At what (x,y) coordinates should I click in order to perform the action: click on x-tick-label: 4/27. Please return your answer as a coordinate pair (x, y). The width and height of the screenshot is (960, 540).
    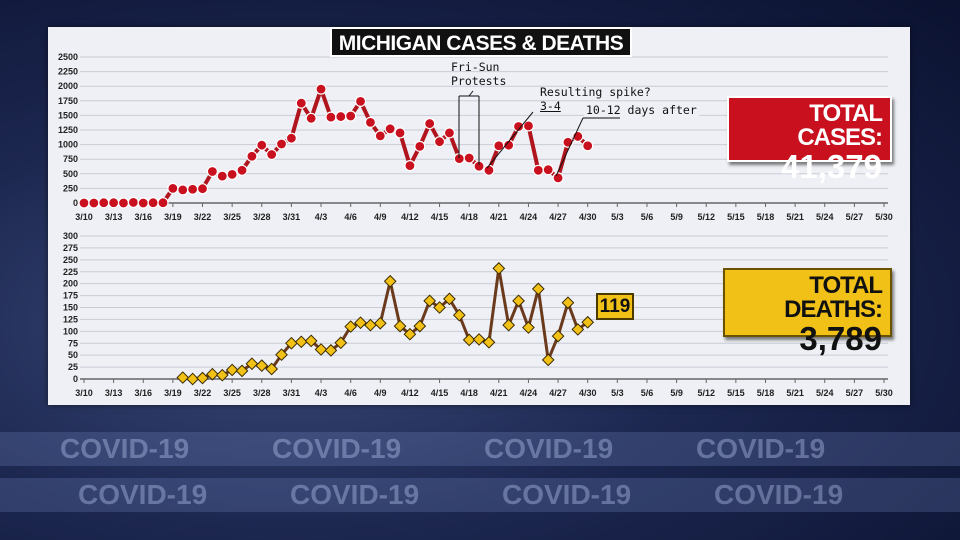
    Looking at the image, I should click on (558, 217).